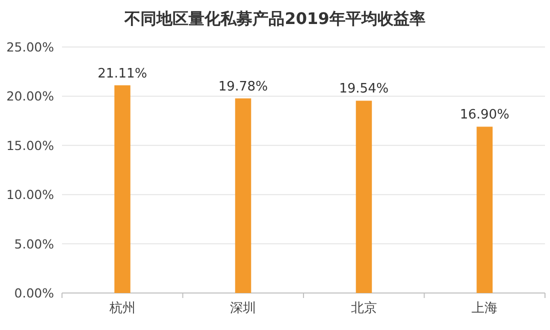 This screenshot has width=550, height=330. Describe the element at coordinates (30, 47) in the screenshot. I see `y-tick-label: 25.00%` at that location.